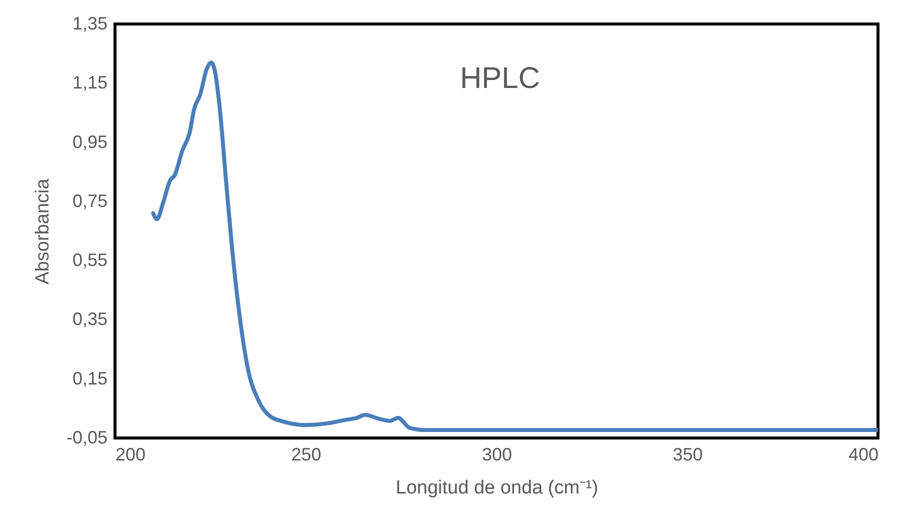  Describe the element at coordinates (306, 454) in the screenshot. I see `x-tick-label: 250` at that location.